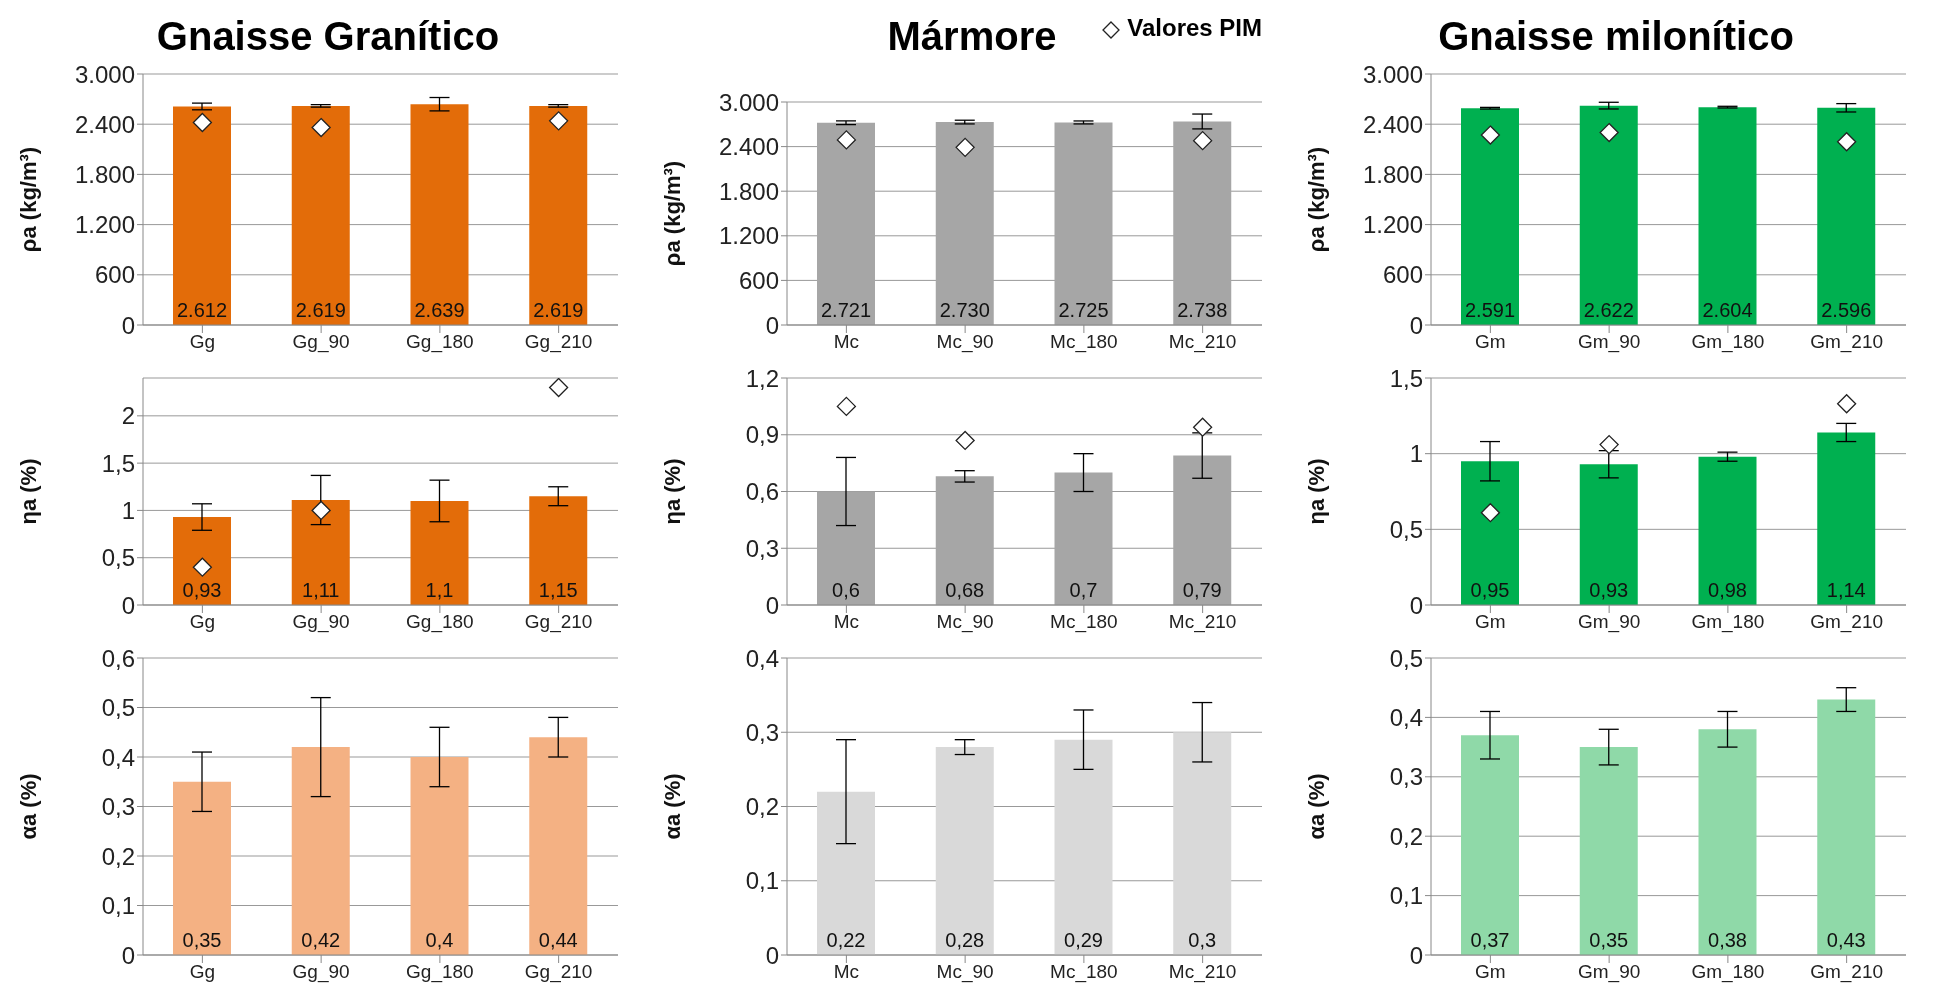 The width and height of the screenshot is (1944, 1004). What do you see at coordinates (1608, 310) in the screenshot?
I see `data-label: 2.622` at bounding box center [1608, 310].